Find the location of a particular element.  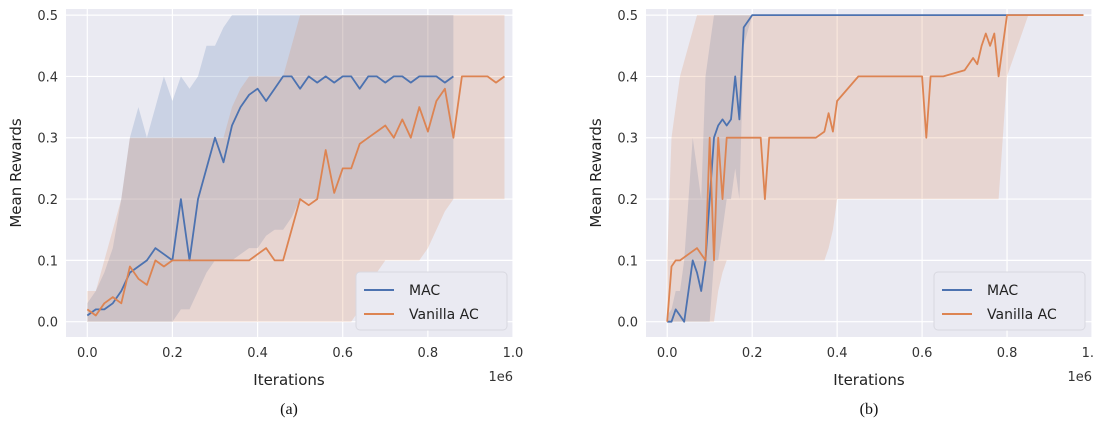

x-offset-label-a: 1e6 is located at coordinates (500, 377).